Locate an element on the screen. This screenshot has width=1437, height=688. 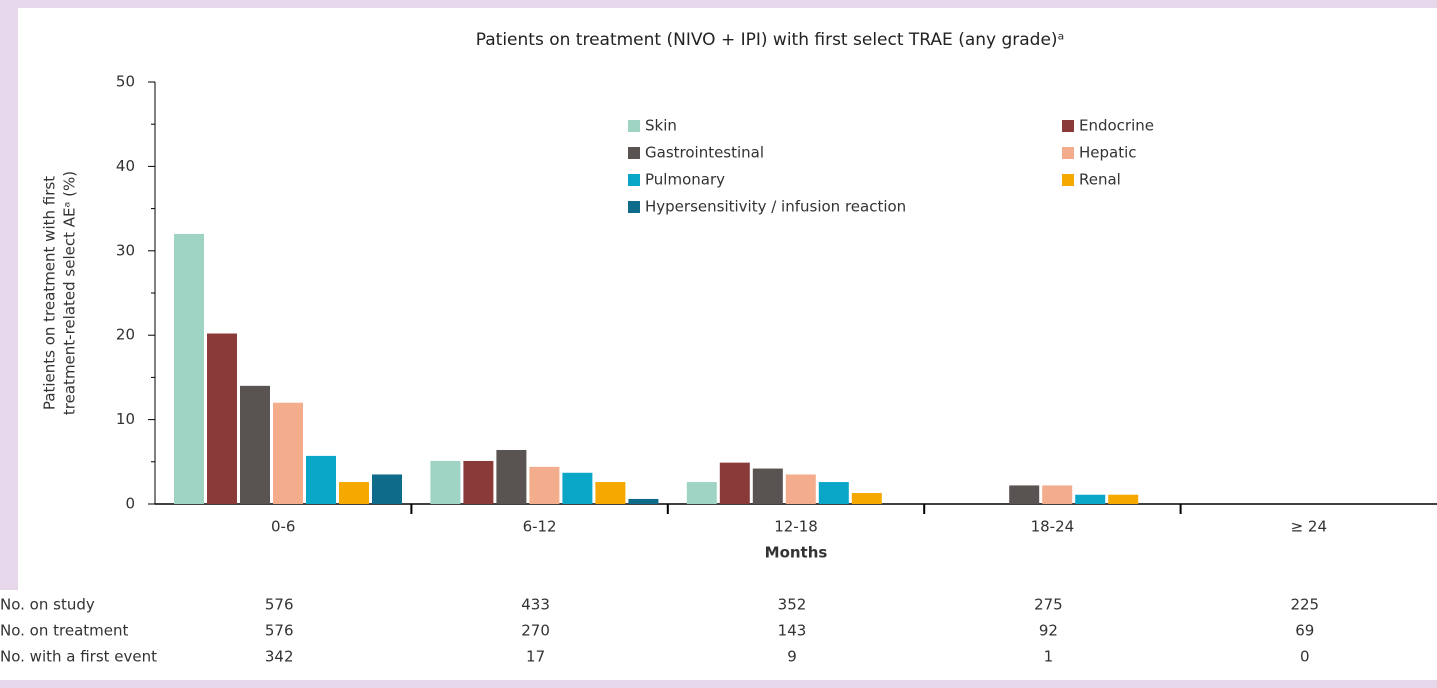
legend-label: Hepatic is located at coordinates (1108, 153).